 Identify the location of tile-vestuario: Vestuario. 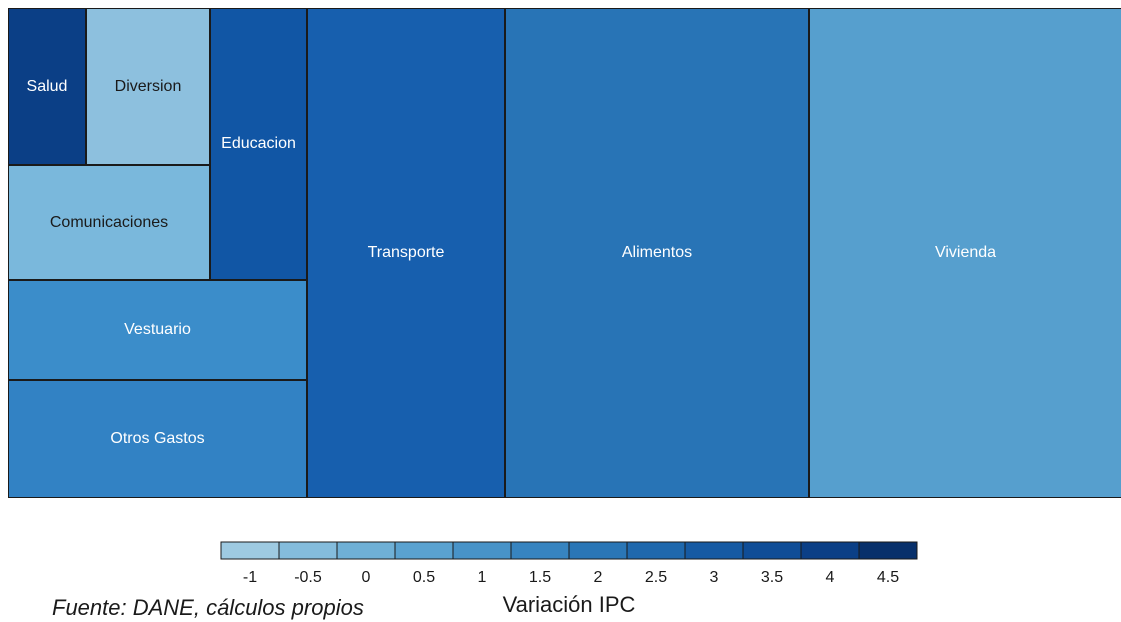
(157, 330).